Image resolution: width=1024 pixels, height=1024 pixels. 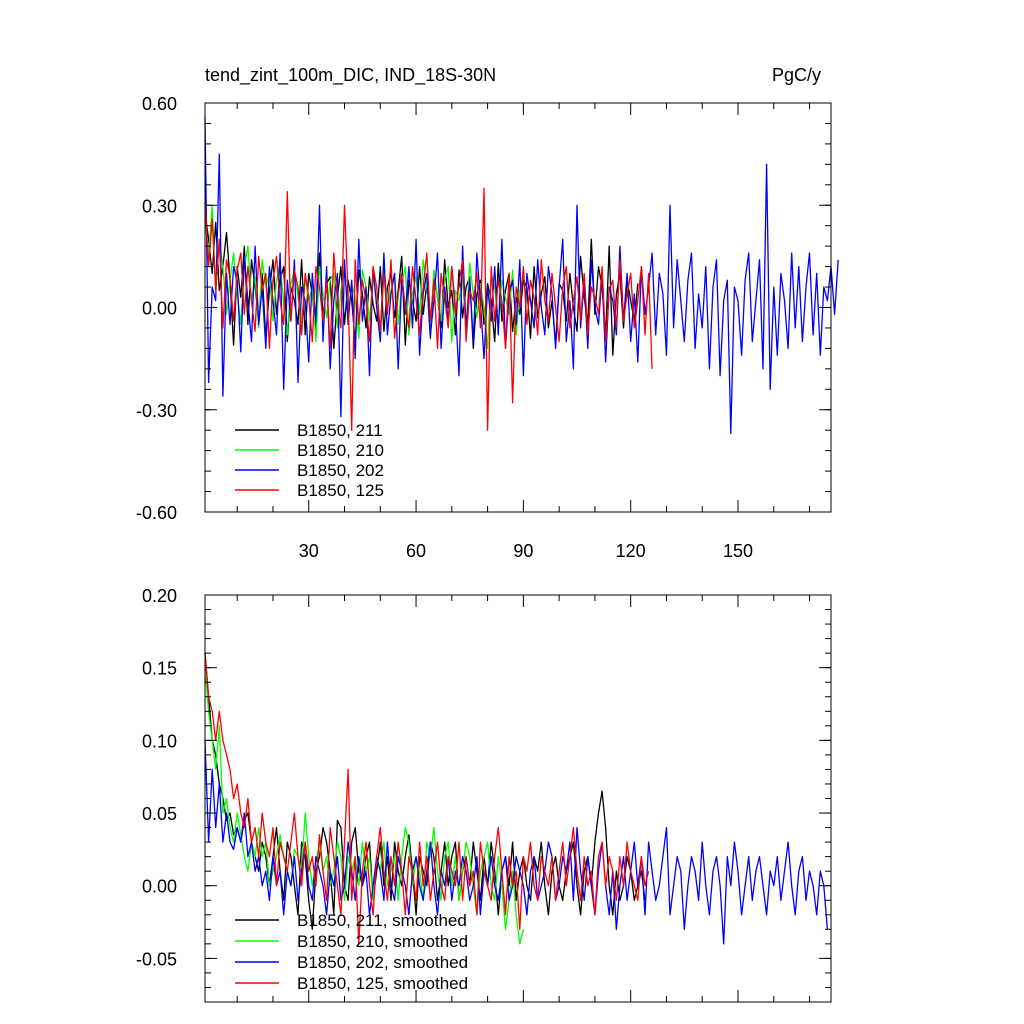 What do you see at coordinates (340, 430) in the screenshot?
I see `legend-label: B1850, 211` at bounding box center [340, 430].